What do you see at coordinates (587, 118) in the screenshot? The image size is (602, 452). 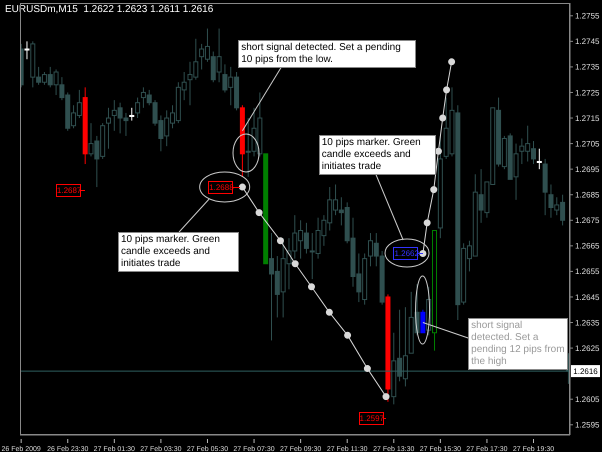 I see `y-tick-label: 1.2715` at bounding box center [587, 118].